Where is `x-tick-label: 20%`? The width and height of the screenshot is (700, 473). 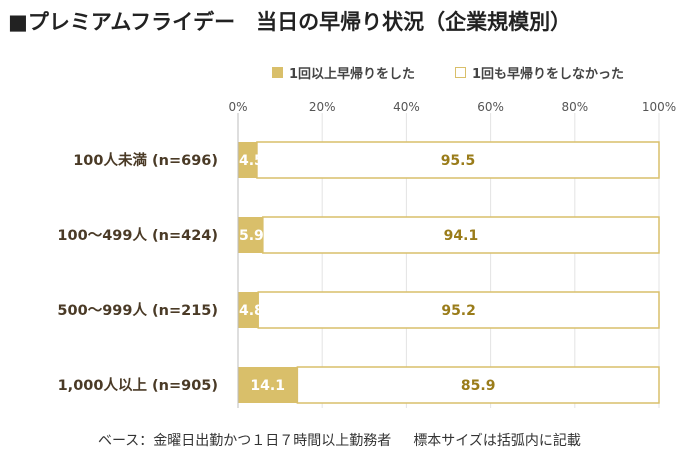 x-tick-label: 20% is located at coordinates (322, 107).